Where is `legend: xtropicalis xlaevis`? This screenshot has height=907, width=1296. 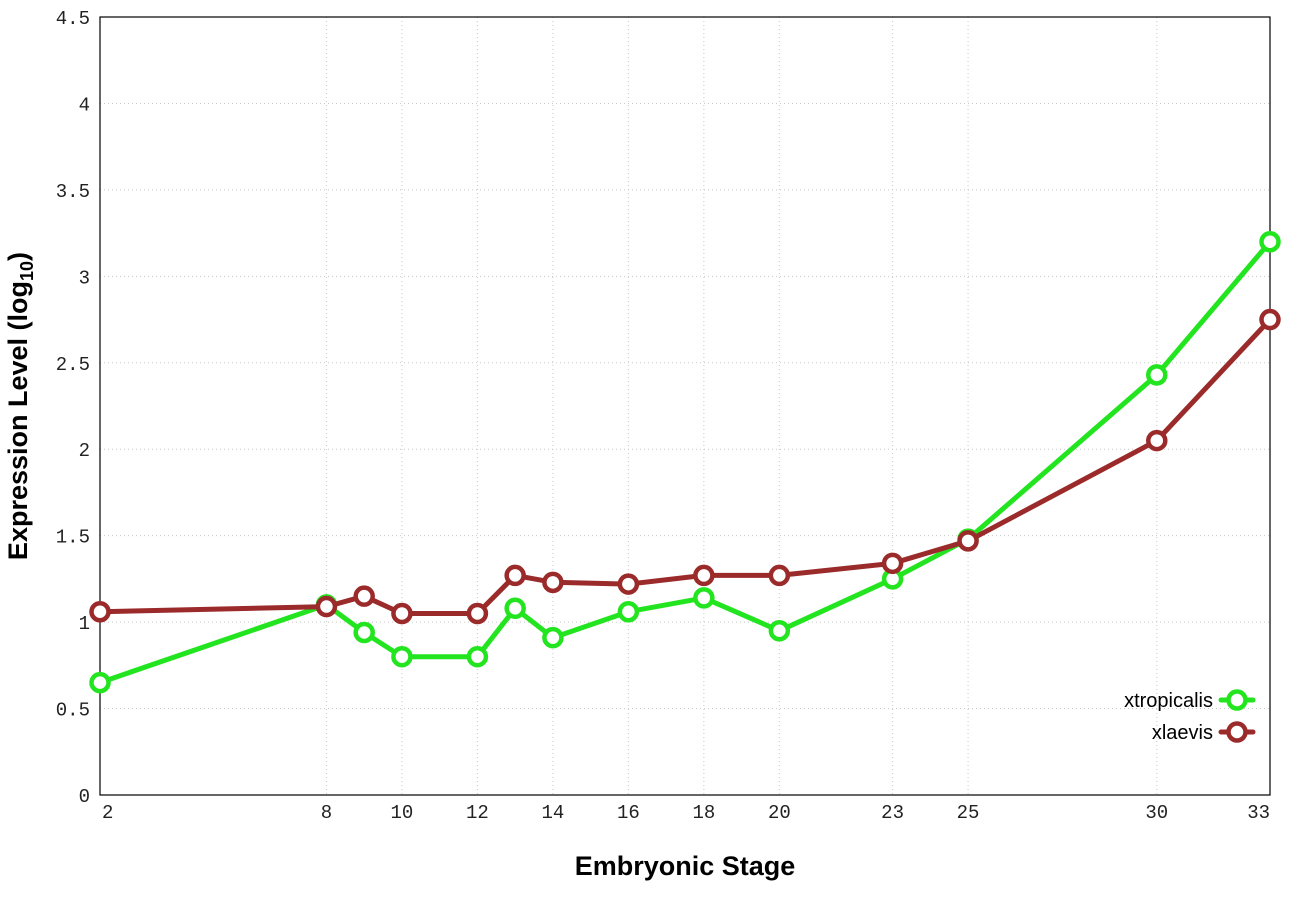
legend: xtropicalis xlaevis is located at coordinates (1190, 716).